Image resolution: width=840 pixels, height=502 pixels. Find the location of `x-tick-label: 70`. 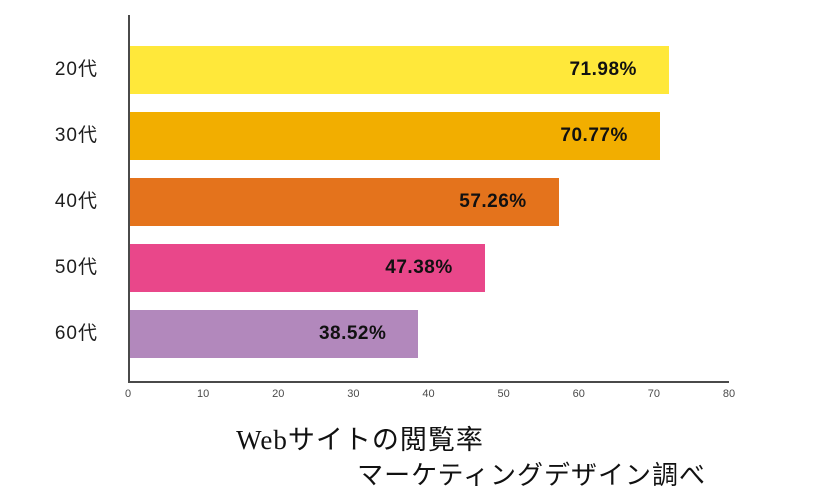

x-tick-label: 70 is located at coordinates (653, 394).